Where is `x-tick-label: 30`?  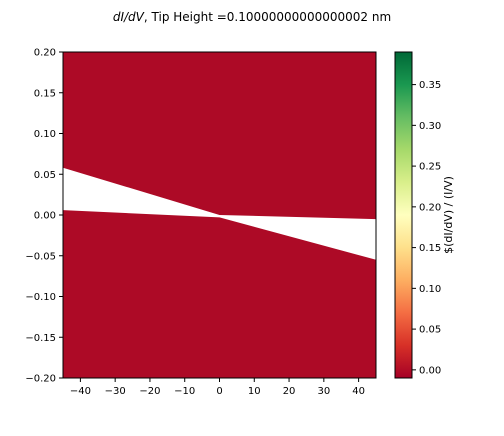
x-tick-label: 30 is located at coordinates (323, 391).